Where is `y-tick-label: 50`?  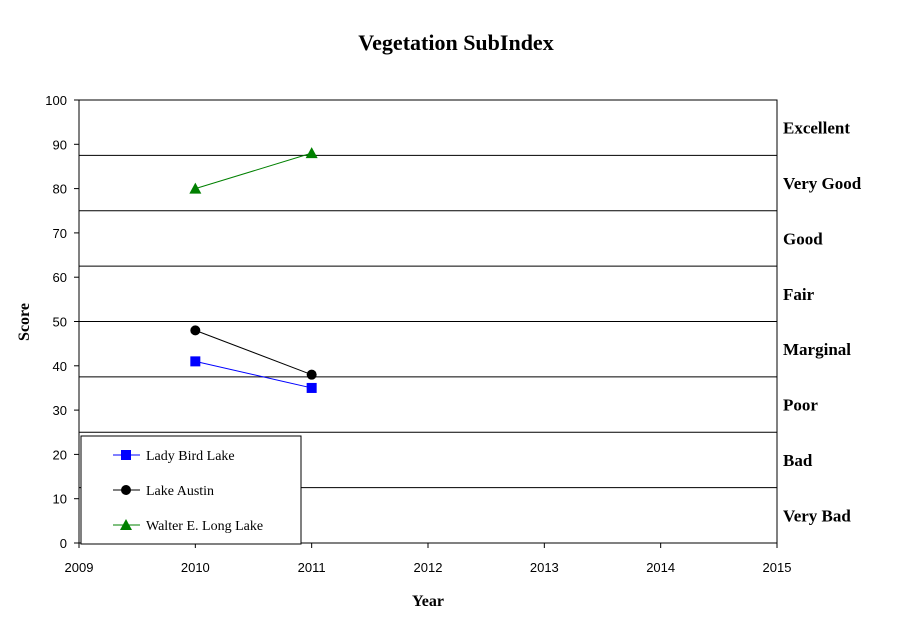 y-tick-label: 50 is located at coordinates (60, 322).